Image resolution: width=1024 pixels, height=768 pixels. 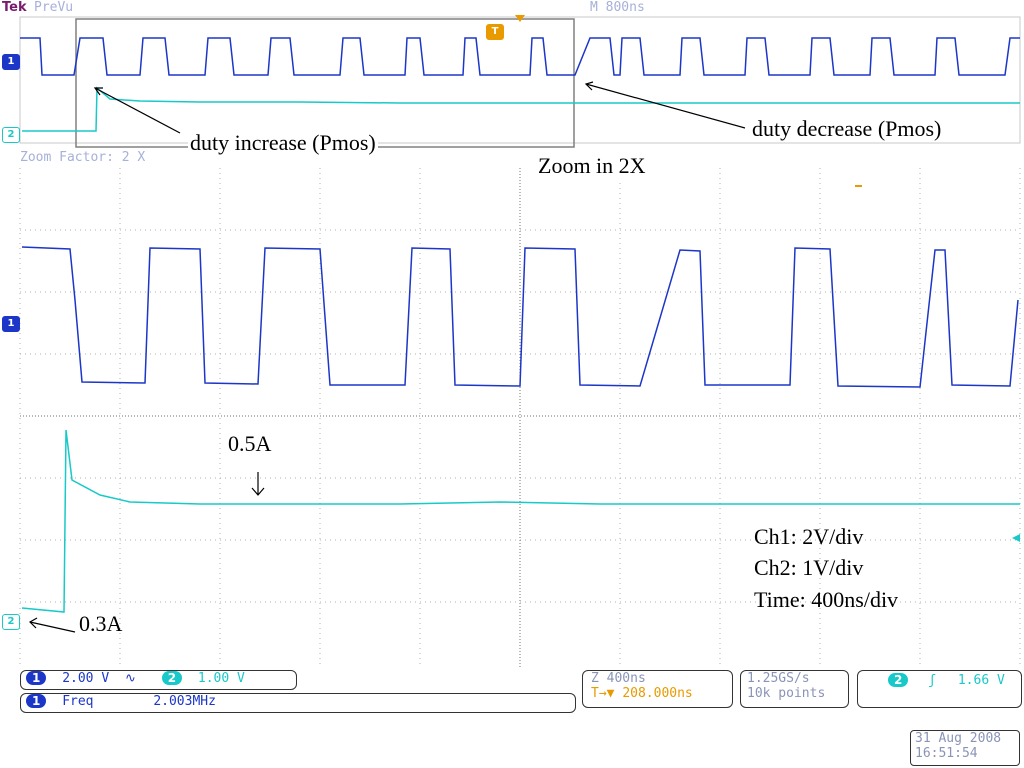 I want to click on trigger-slope-icon: ʃ, so click(x=932, y=680).